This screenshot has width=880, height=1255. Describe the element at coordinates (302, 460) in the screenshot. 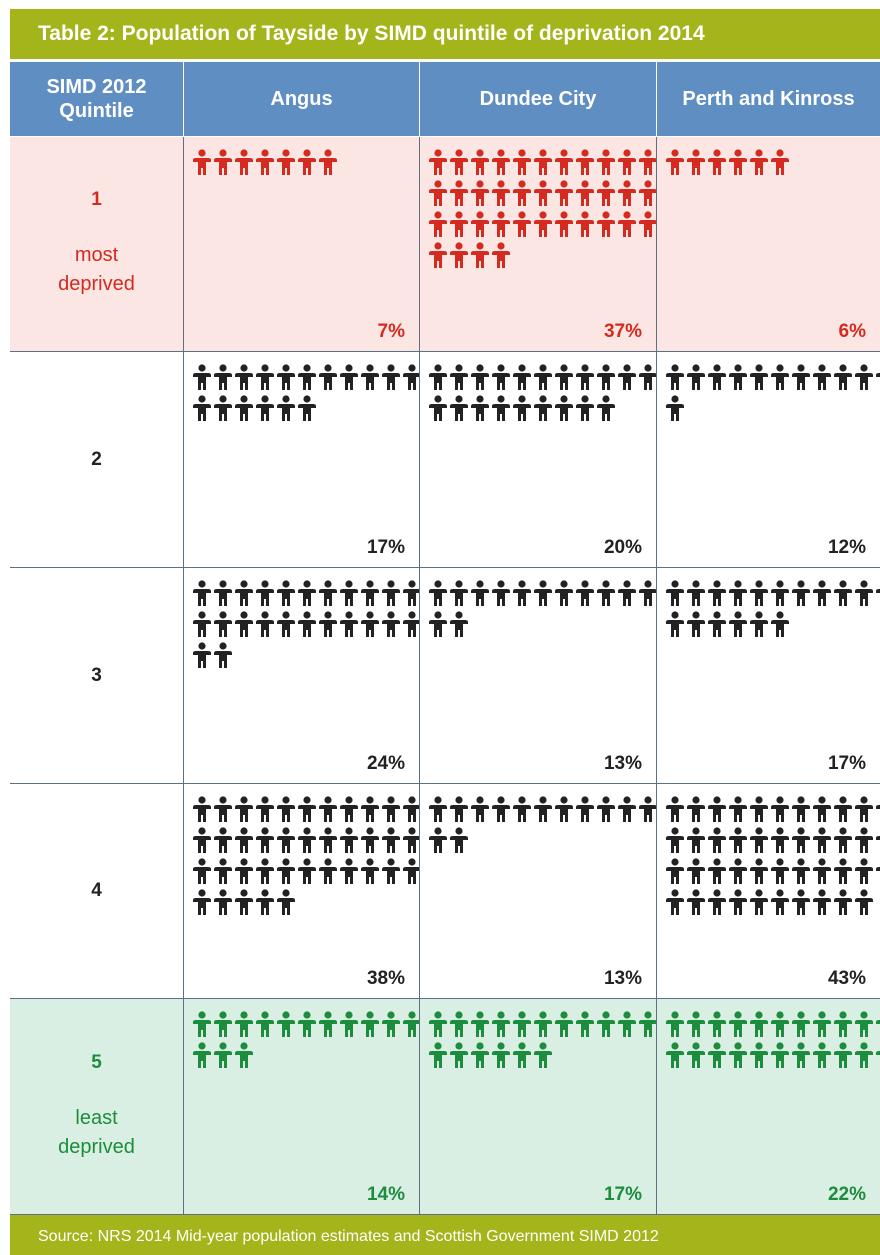

I see `value-cell: 17%` at that location.